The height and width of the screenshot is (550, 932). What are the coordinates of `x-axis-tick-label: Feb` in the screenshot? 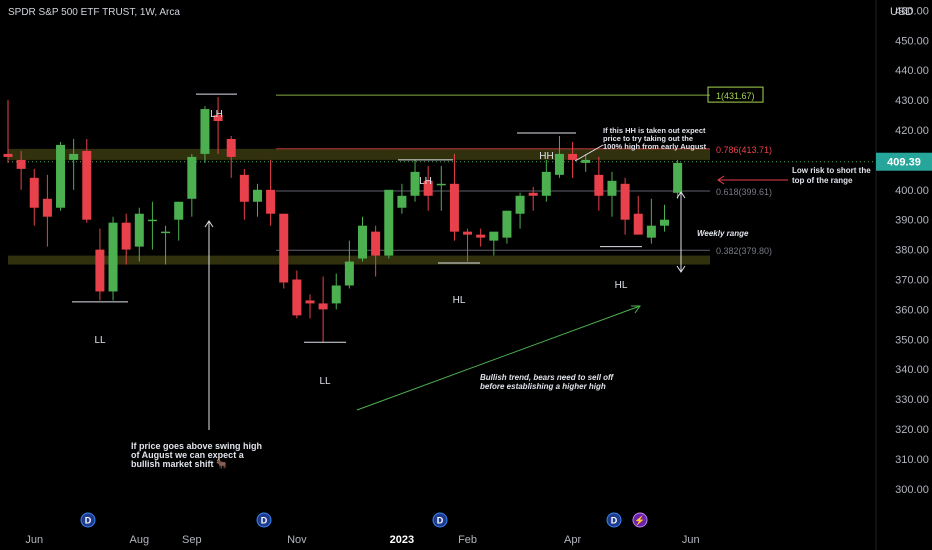 It's located at (467, 540).